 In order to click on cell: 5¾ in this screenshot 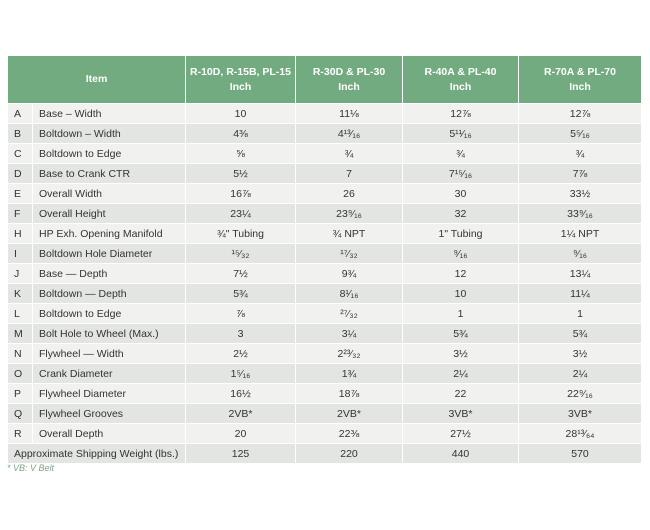, I will do `click(580, 333)`.